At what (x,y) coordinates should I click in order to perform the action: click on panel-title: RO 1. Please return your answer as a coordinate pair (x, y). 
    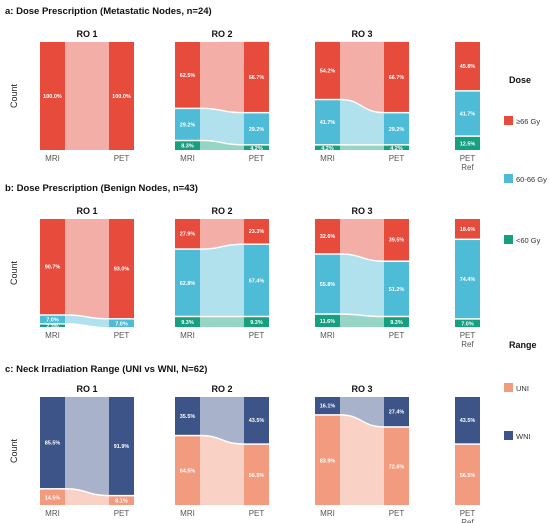
    Looking at the image, I should click on (86, 389).